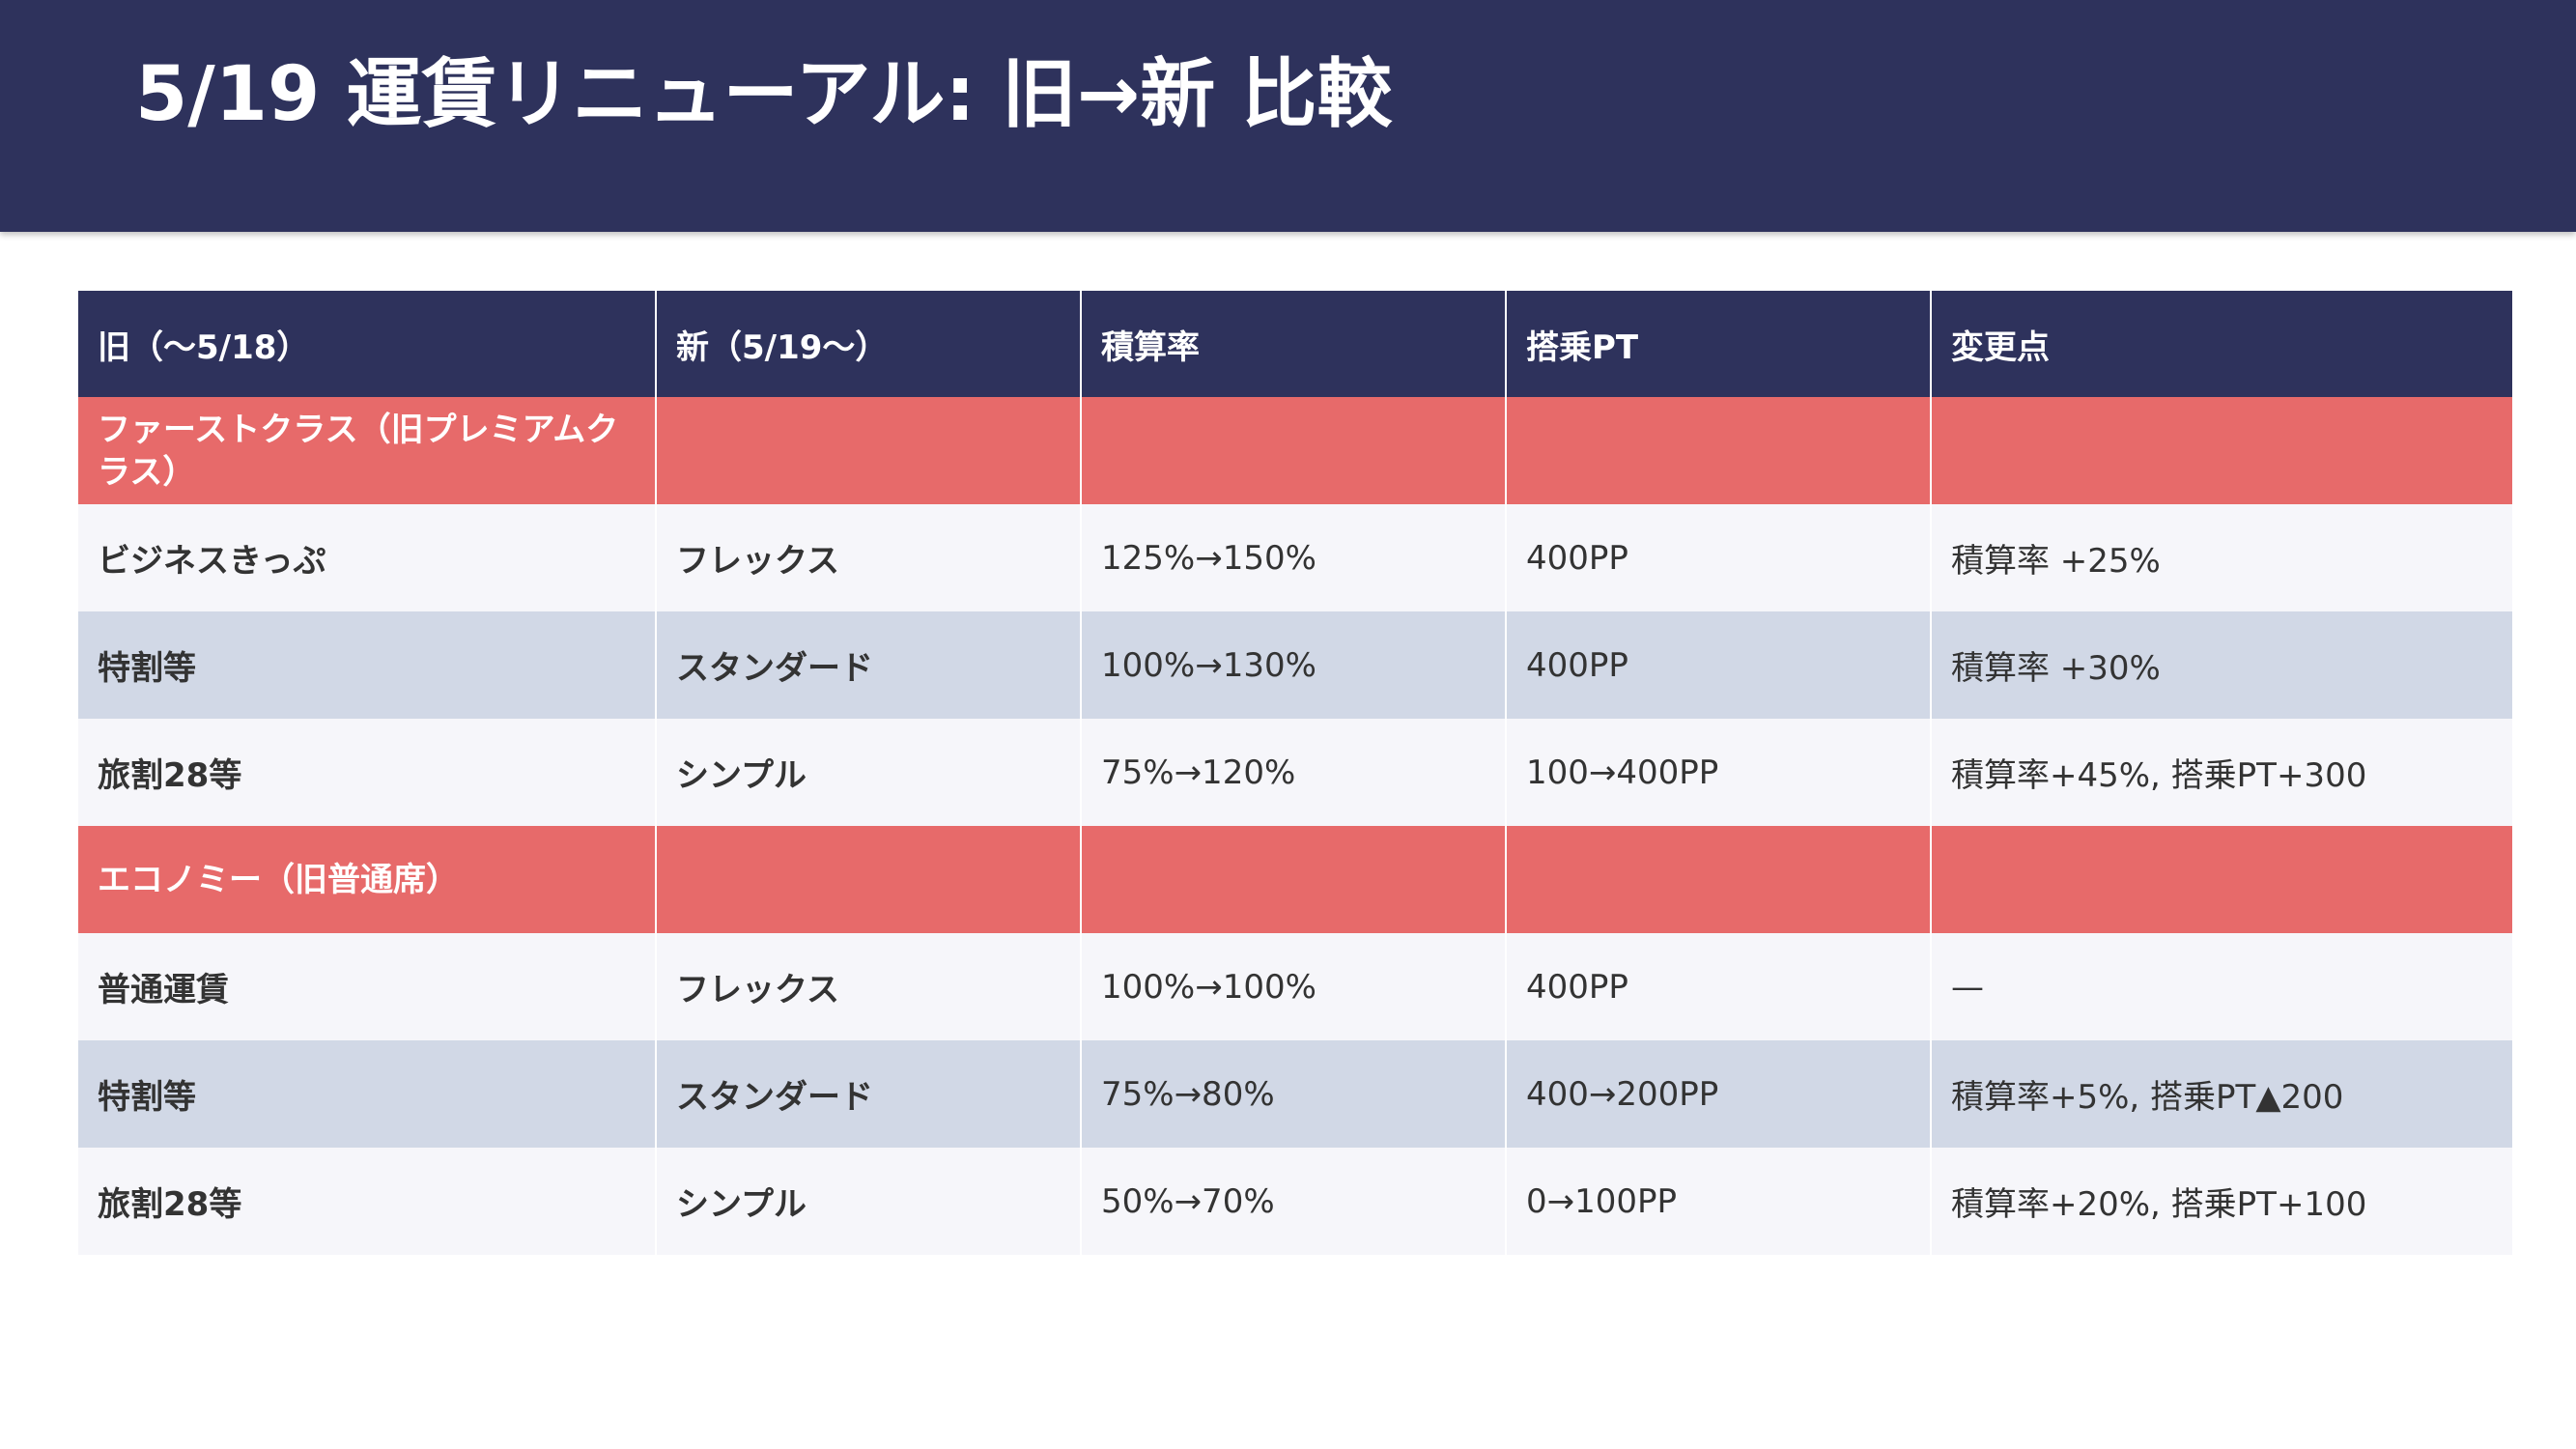 The height and width of the screenshot is (1449, 2576). Describe the element at coordinates (2221, 772) in the screenshot. I see `changes-cell: 積算率+45%, 搭乗PT+300` at that location.